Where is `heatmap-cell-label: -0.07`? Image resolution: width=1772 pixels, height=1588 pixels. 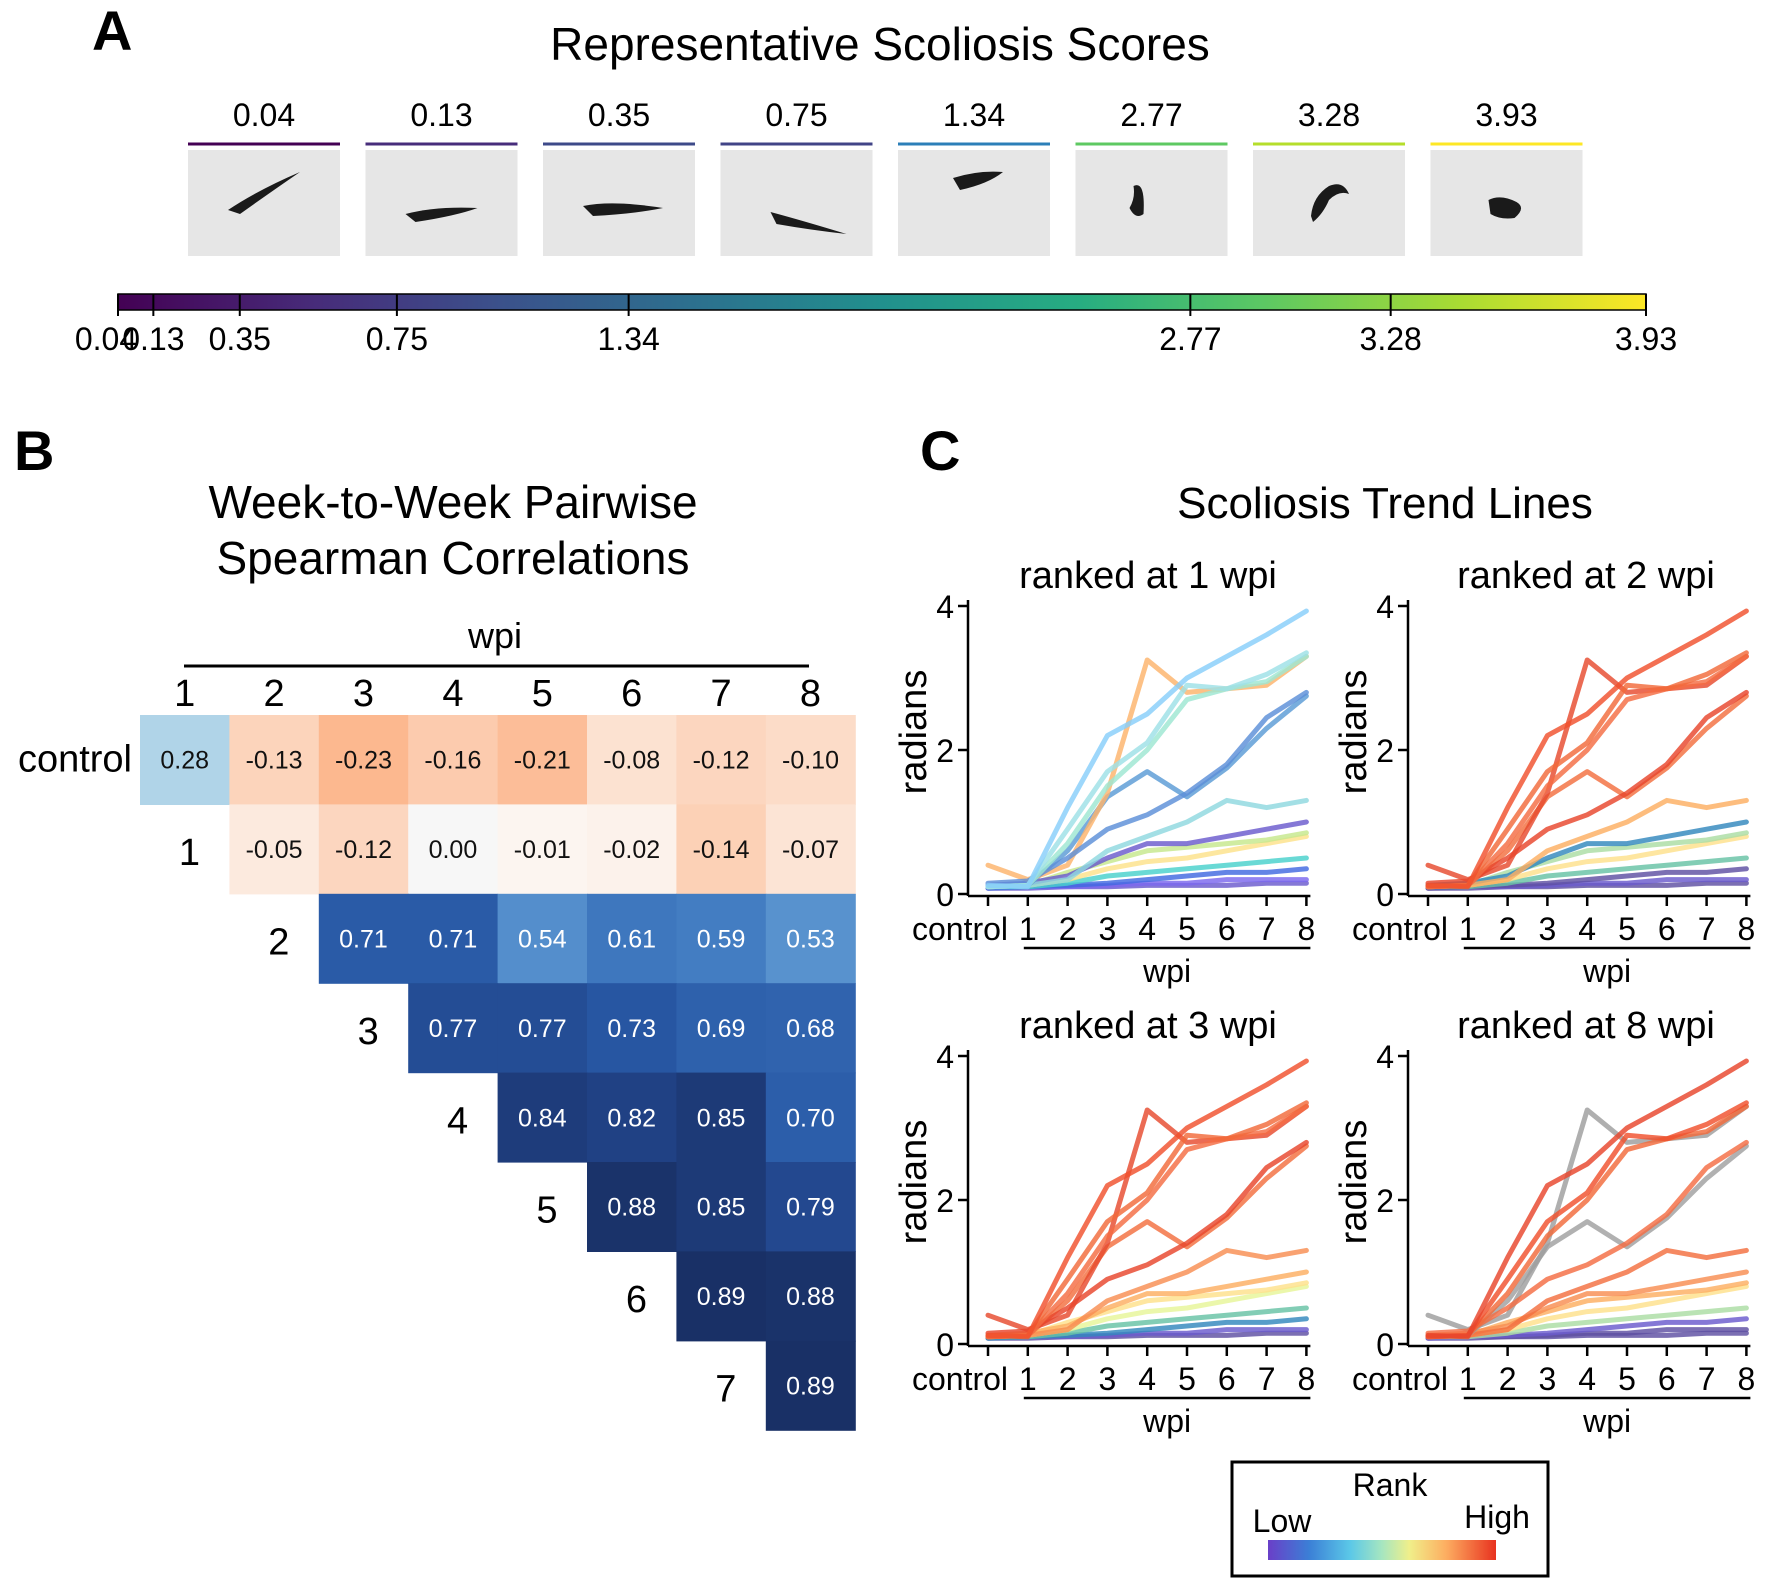 heatmap-cell-label: -0.07 is located at coordinates (810, 850).